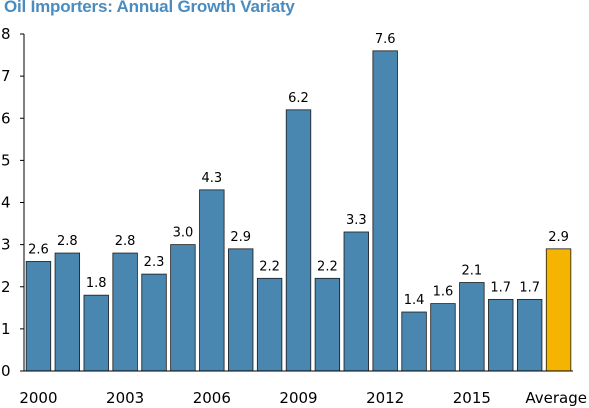 The height and width of the screenshot is (408, 589). What do you see at coordinates (183, 233) in the screenshot?
I see `data-label: 3.0` at bounding box center [183, 233].